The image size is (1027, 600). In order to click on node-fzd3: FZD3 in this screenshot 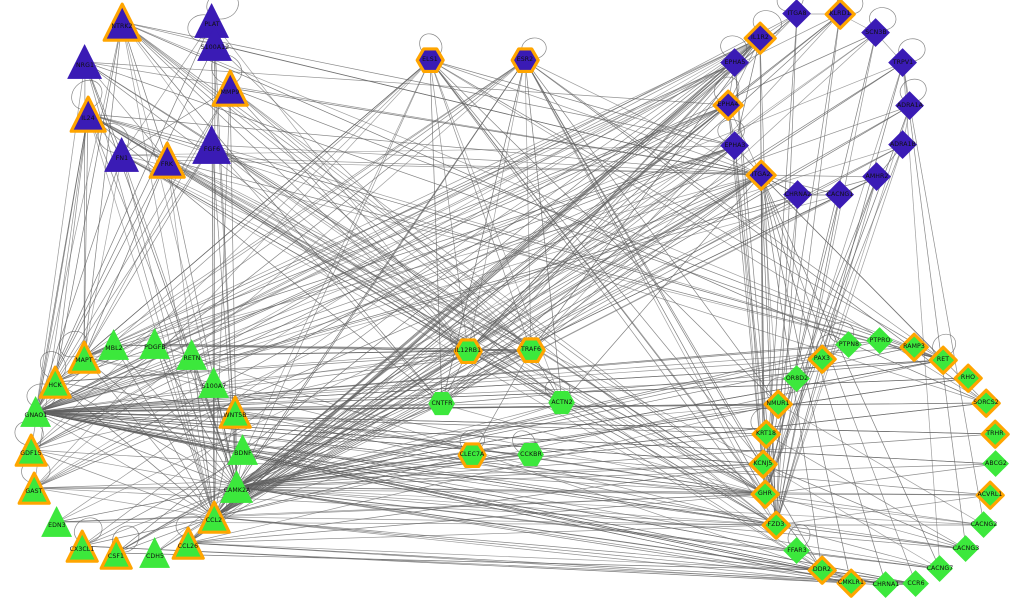, I will do `click(776, 525)`.